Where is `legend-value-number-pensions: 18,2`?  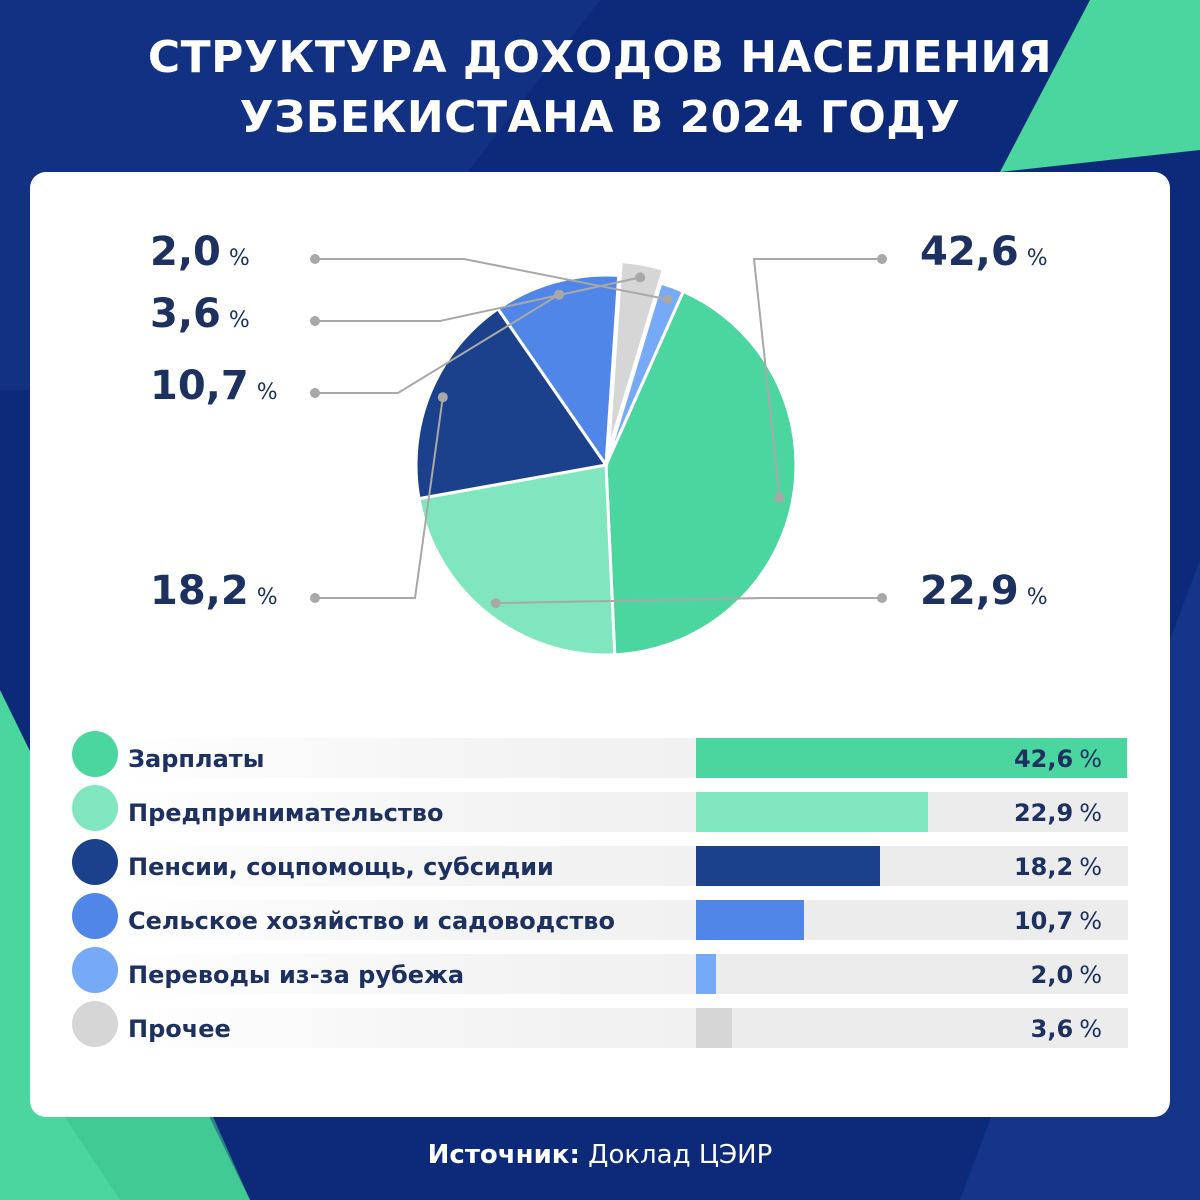 legend-value-number-pensions: 18,2 is located at coordinates (1043, 867).